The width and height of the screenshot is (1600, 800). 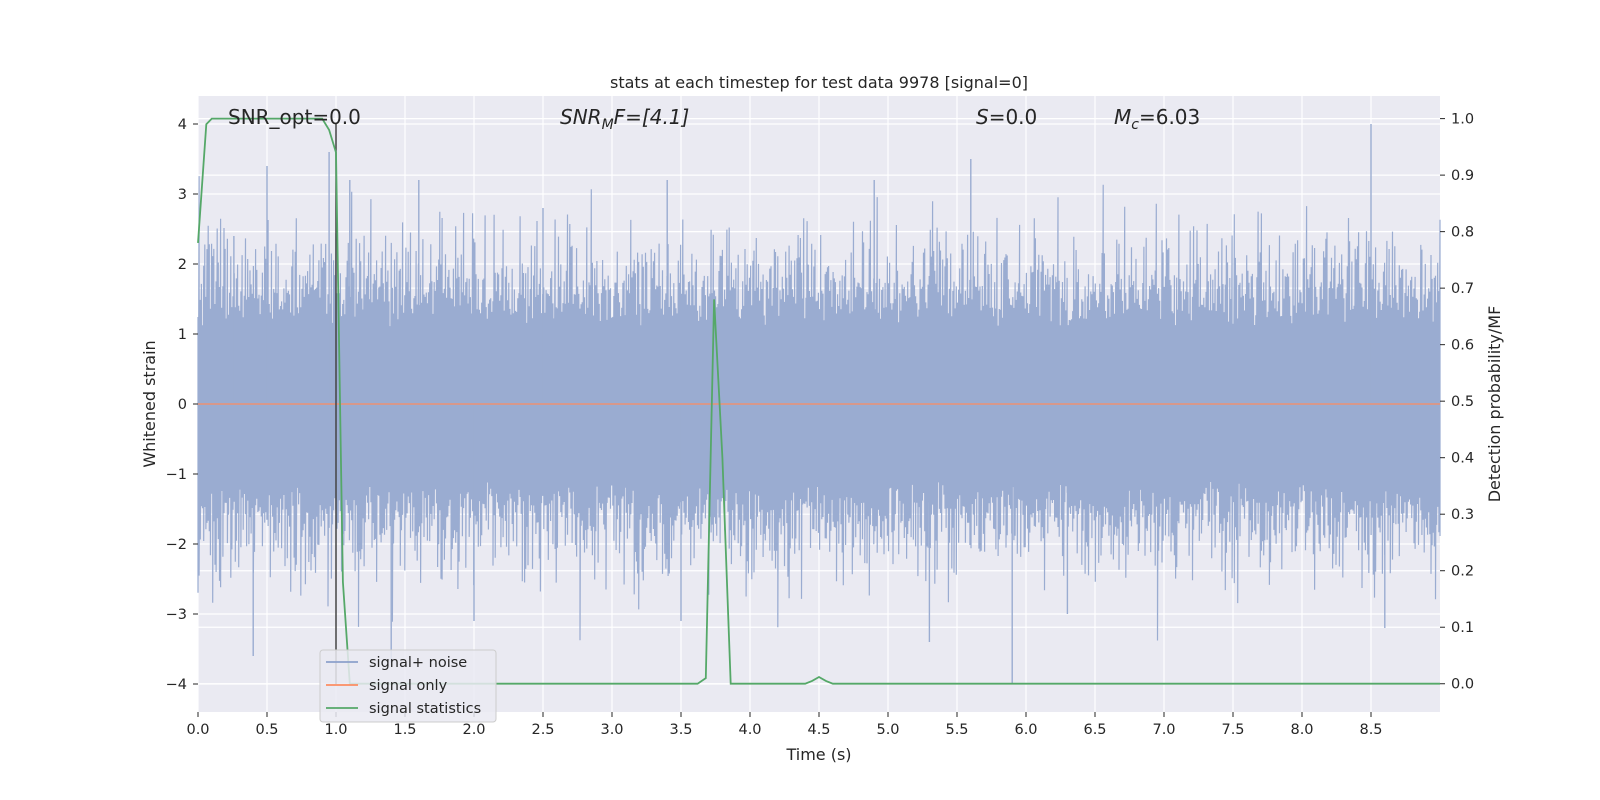 What do you see at coordinates (1301, 730) in the screenshot?
I see `x-tick-label: 8.0` at bounding box center [1301, 730].